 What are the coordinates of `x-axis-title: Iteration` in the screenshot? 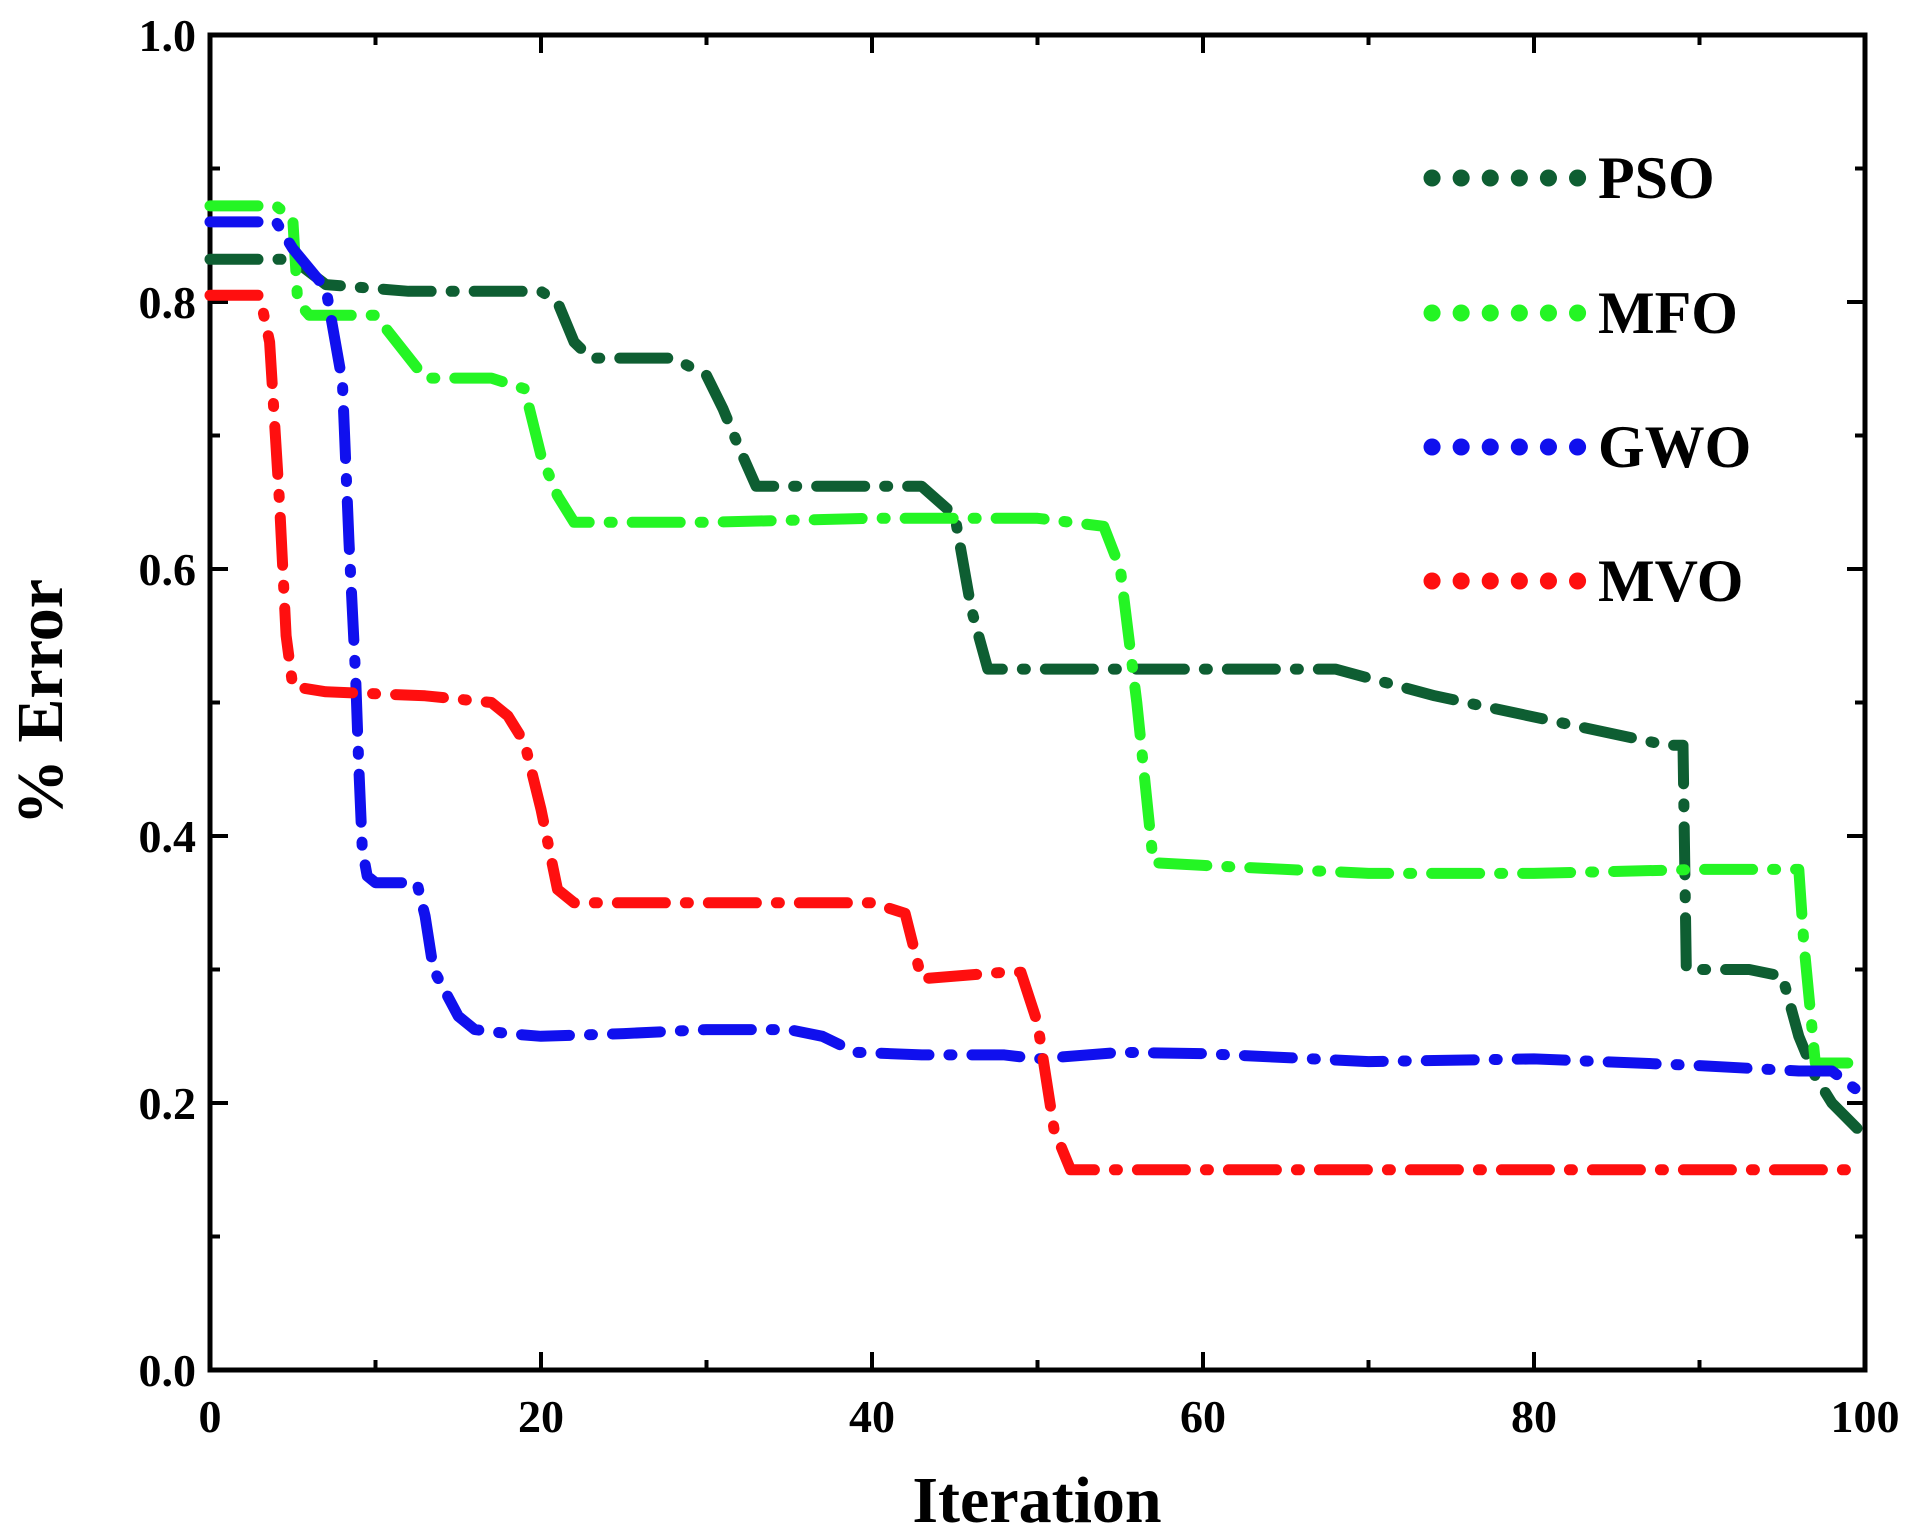 It's located at (1036, 1499).